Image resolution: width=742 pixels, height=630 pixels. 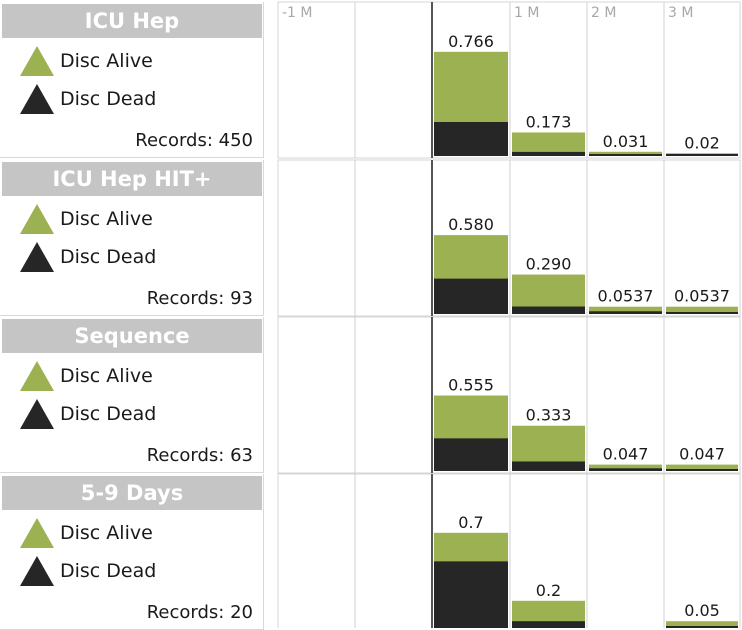 What do you see at coordinates (132, 552) in the screenshot?
I see `legend-panel: 5-9 Days Disc Alive Disc Dead Records: 20` at bounding box center [132, 552].